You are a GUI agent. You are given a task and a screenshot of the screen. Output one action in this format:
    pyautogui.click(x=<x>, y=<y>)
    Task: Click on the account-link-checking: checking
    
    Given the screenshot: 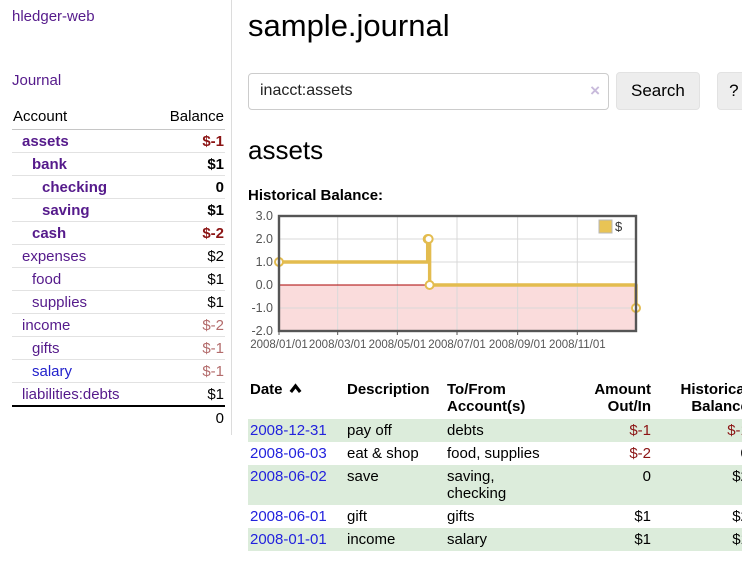 What is the action you would take?
    pyautogui.click(x=75, y=187)
    